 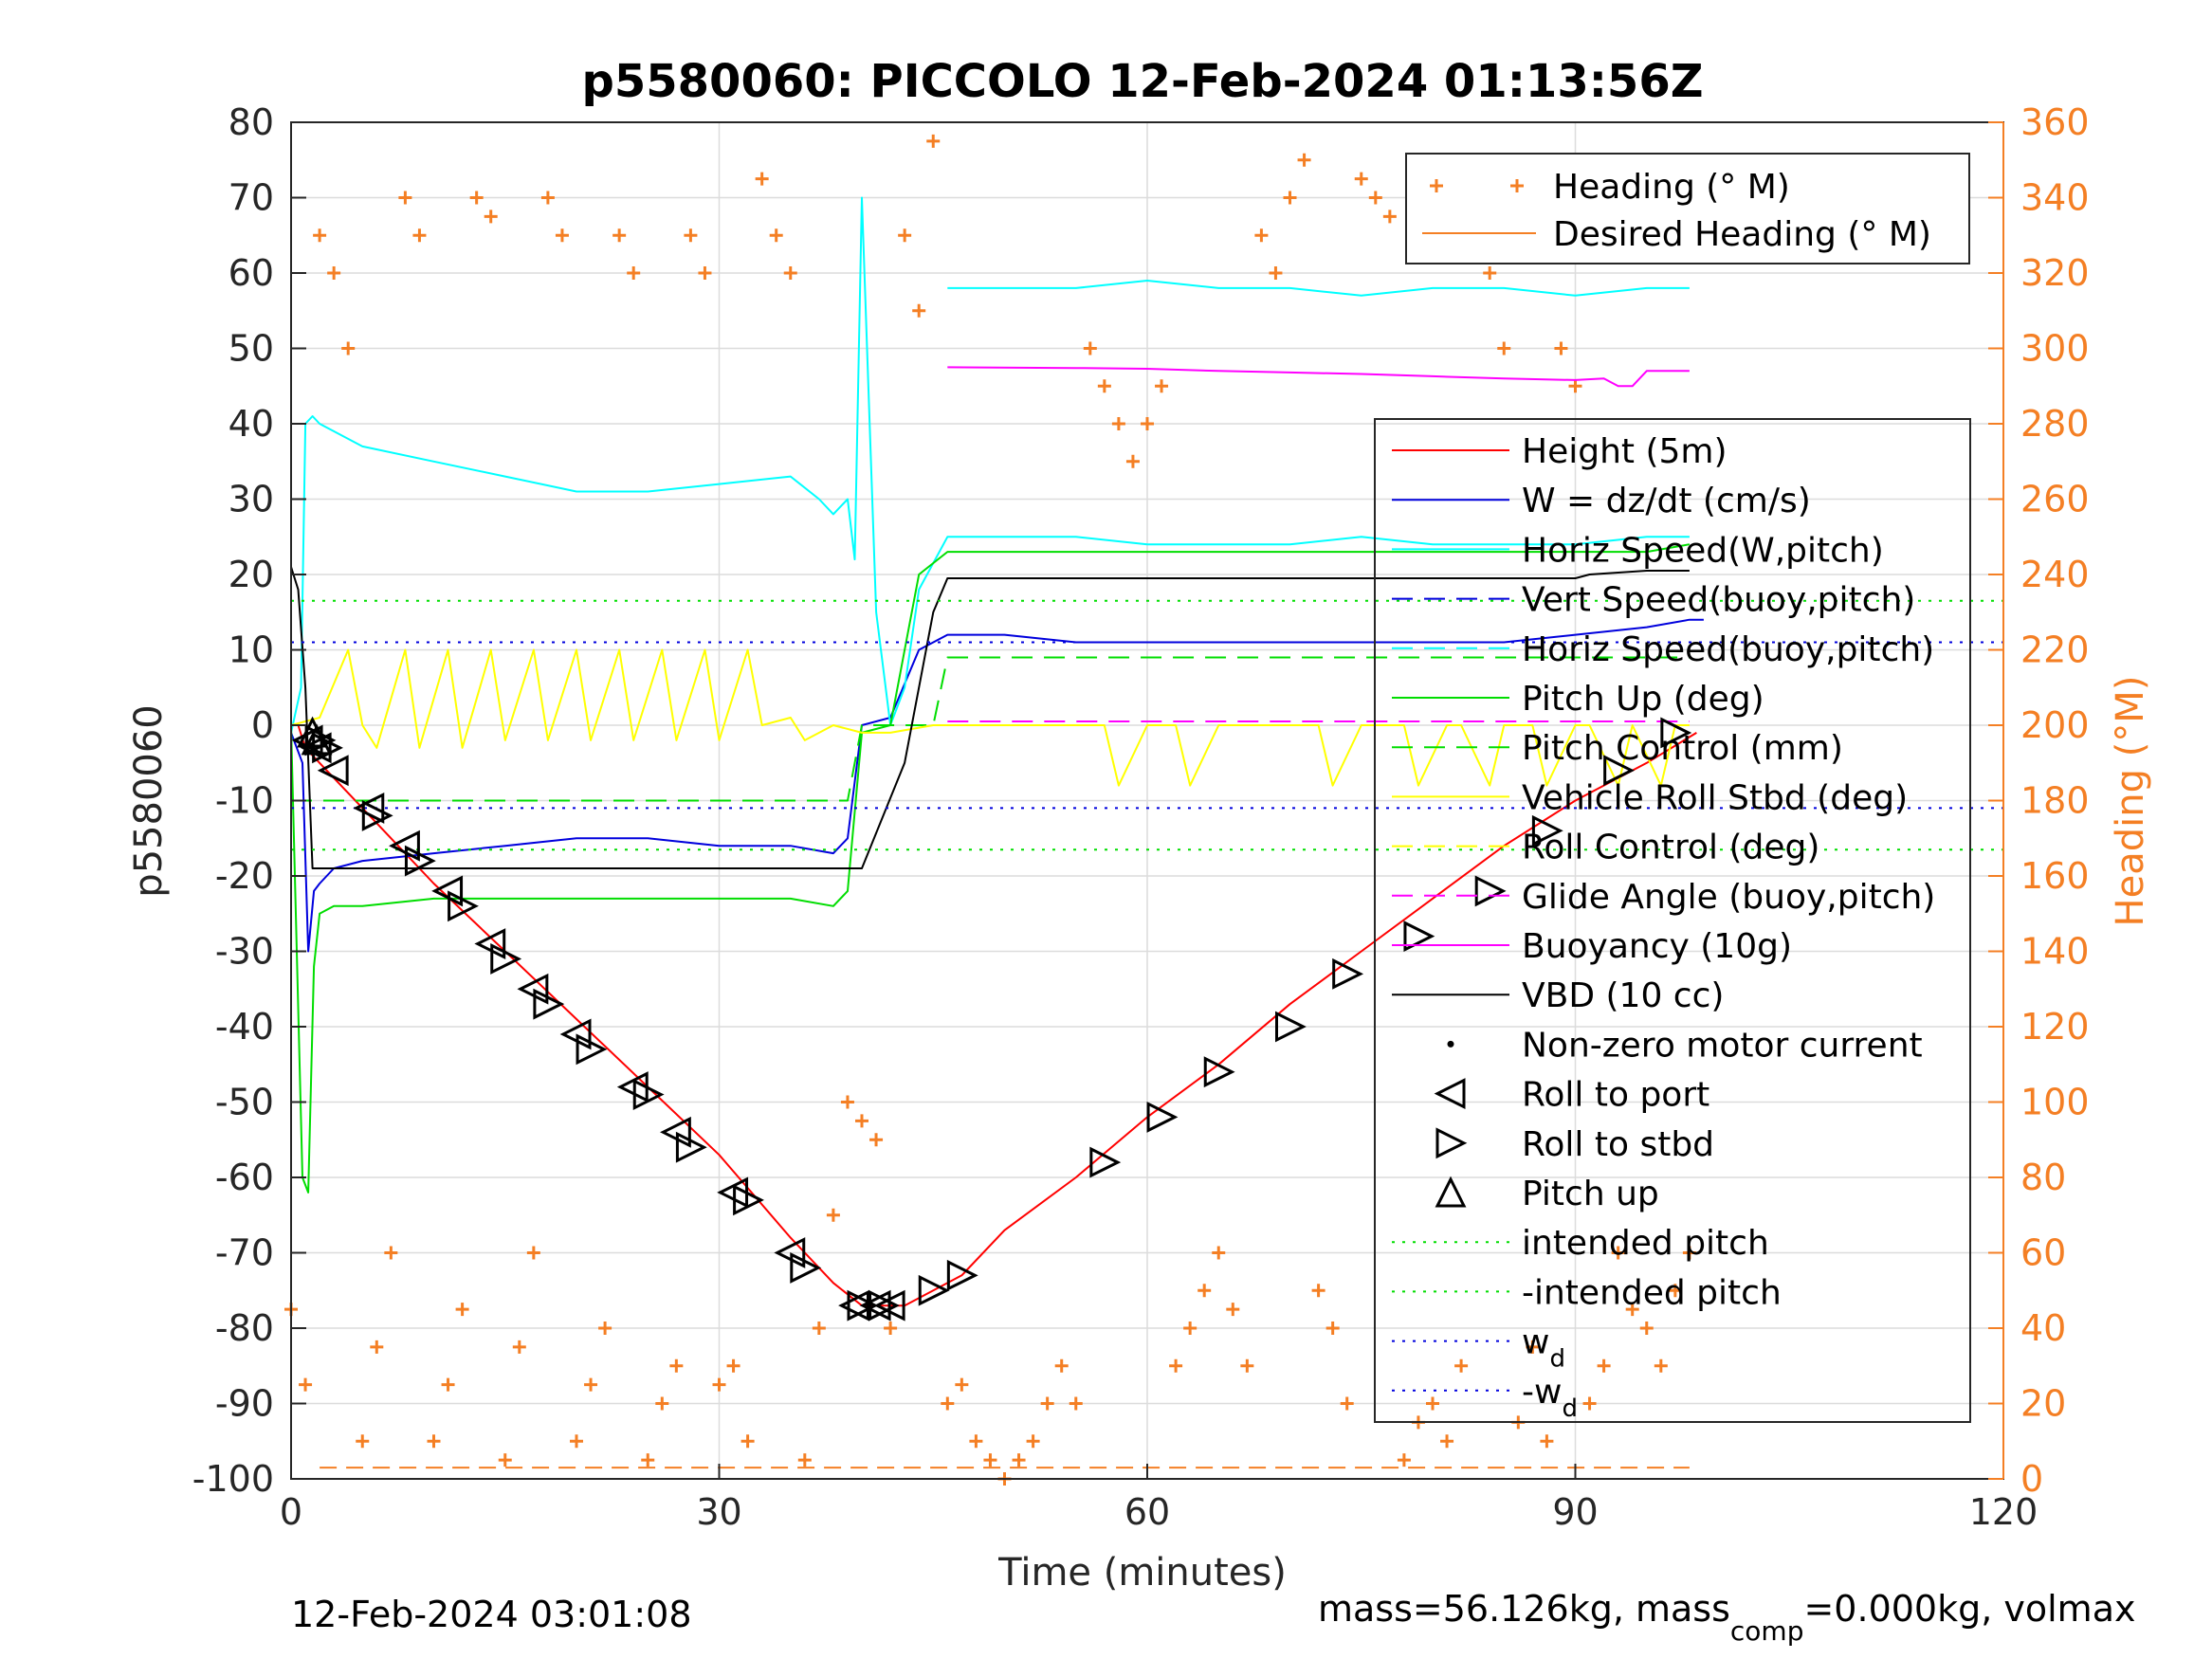 What do you see at coordinates (1451, 1143) in the screenshot?
I see `legend-symbol` at bounding box center [1451, 1143].